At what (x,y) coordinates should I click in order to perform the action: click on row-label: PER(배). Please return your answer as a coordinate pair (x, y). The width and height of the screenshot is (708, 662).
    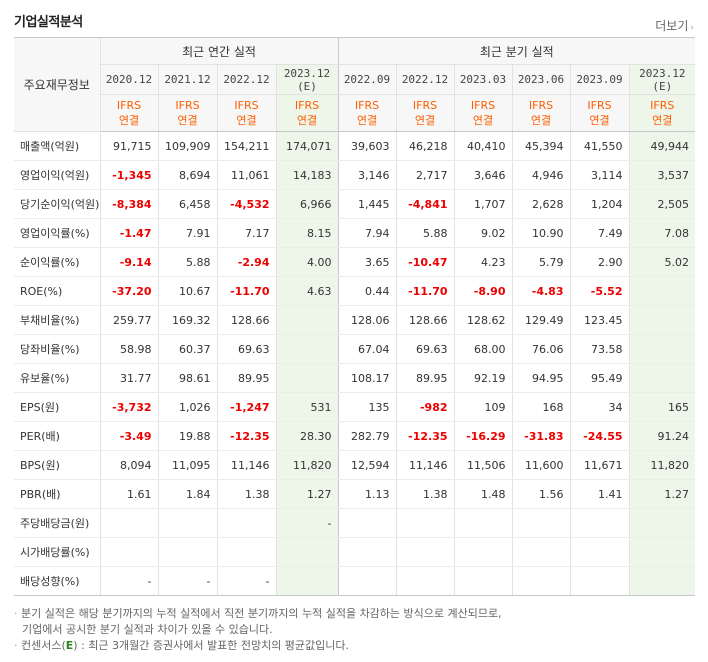
    Looking at the image, I should click on (57, 436).